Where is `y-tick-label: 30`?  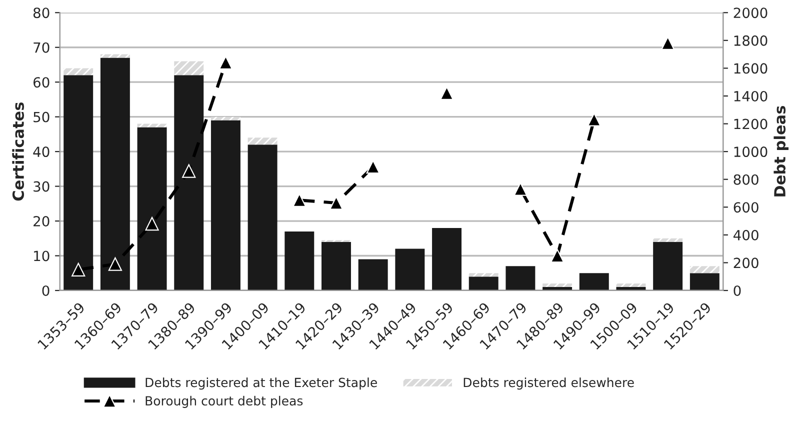
y-tick-label: 30 is located at coordinates (42, 186).